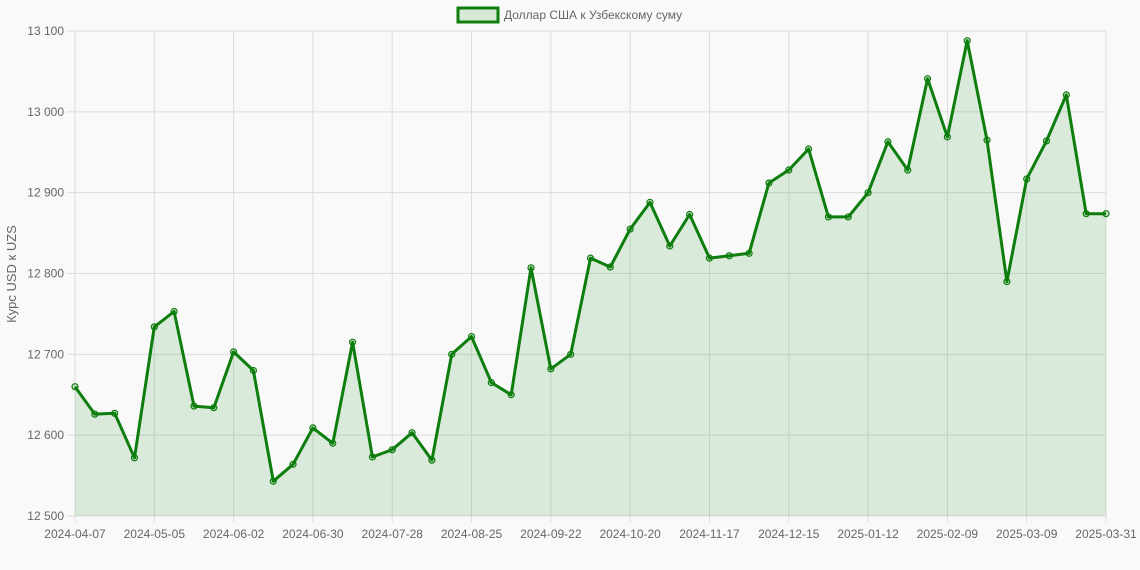 The width and height of the screenshot is (1140, 570). What do you see at coordinates (45, 354) in the screenshot?
I see `y-tick-label: 12 700` at bounding box center [45, 354].